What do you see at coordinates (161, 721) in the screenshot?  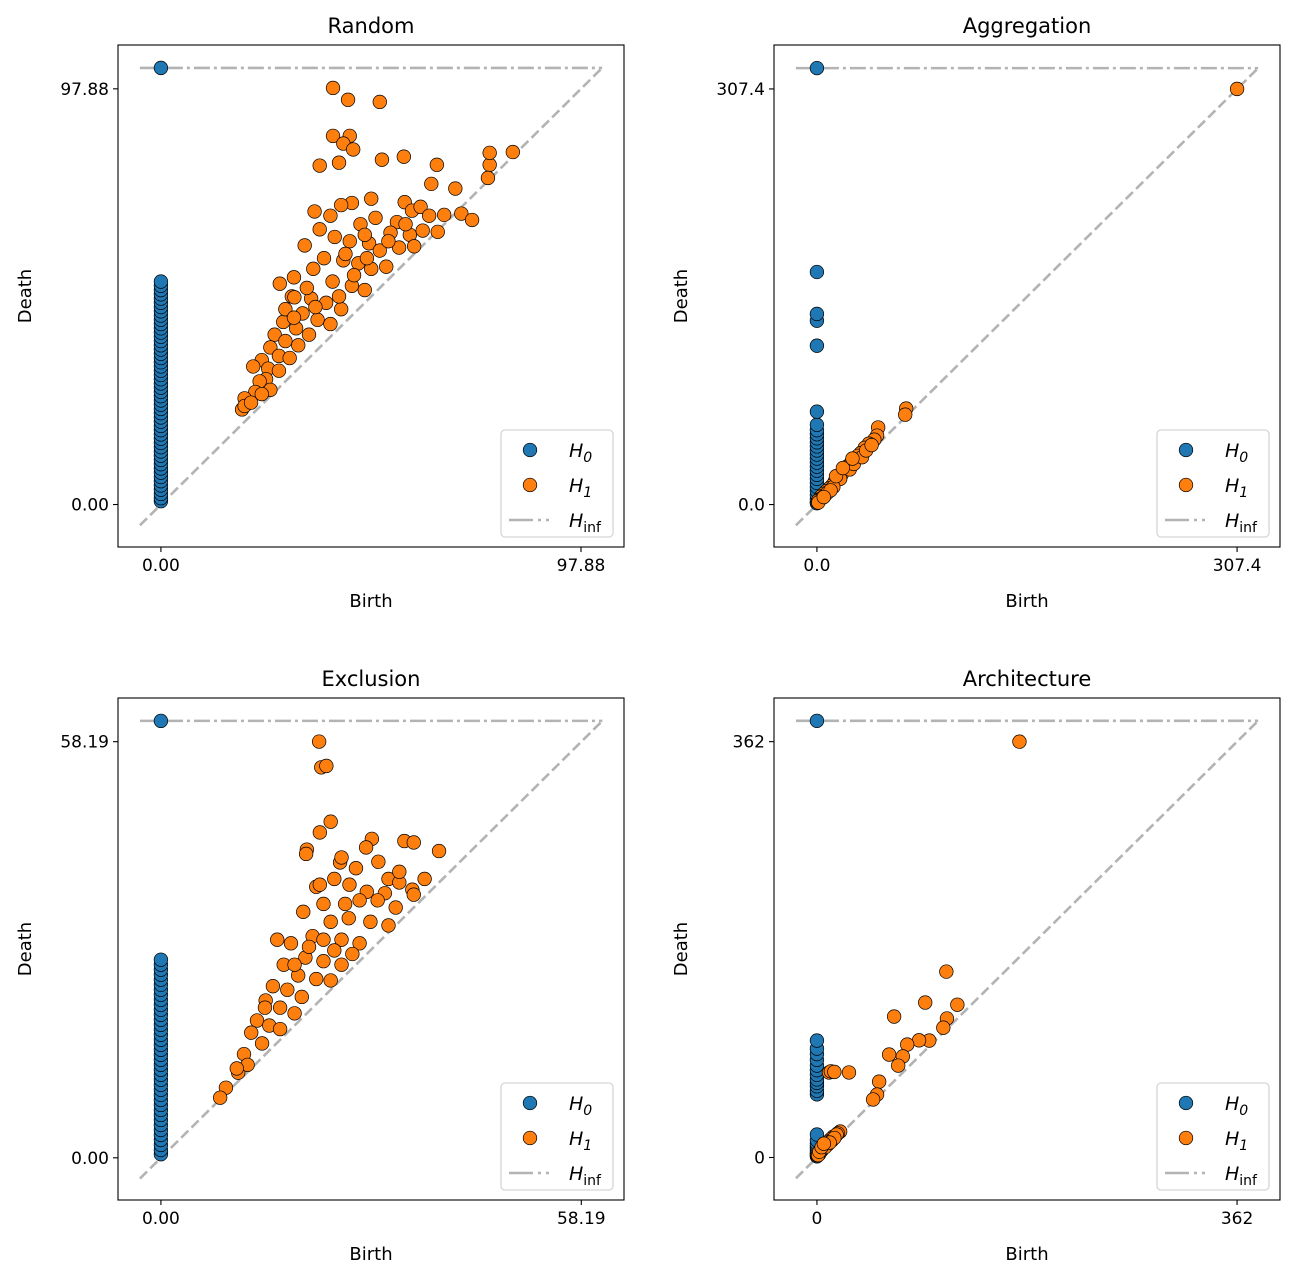 I see `h0-infinite-point` at bounding box center [161, 721].